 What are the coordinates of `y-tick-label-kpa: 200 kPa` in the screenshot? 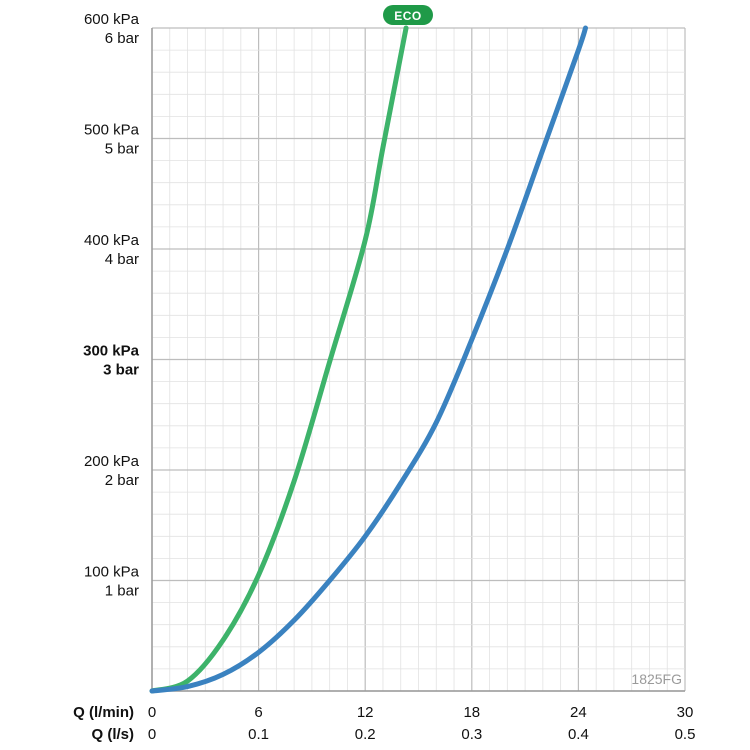 It's located at (112, 461).